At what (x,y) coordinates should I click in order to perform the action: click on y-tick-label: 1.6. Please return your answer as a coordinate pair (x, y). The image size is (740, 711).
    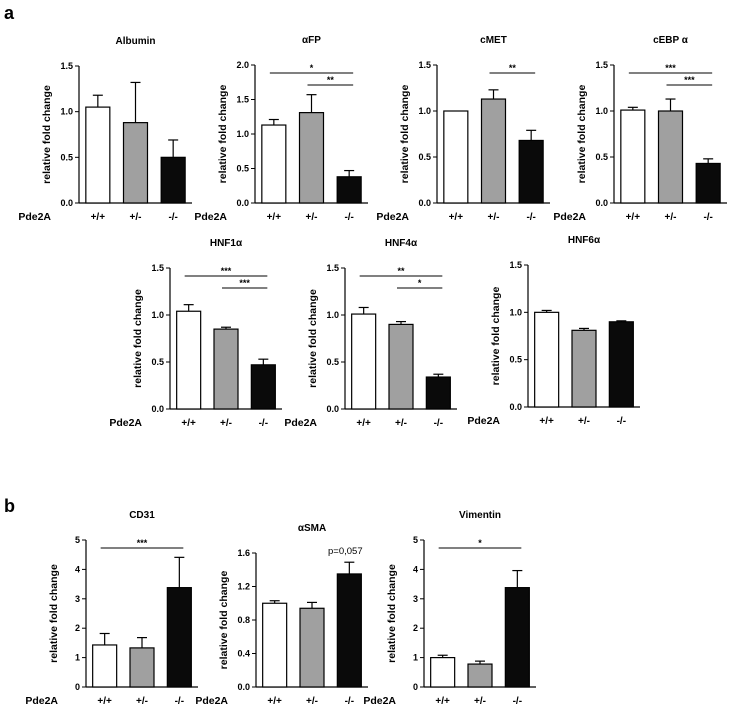
    Looking at the image, I should click on (243, 553).